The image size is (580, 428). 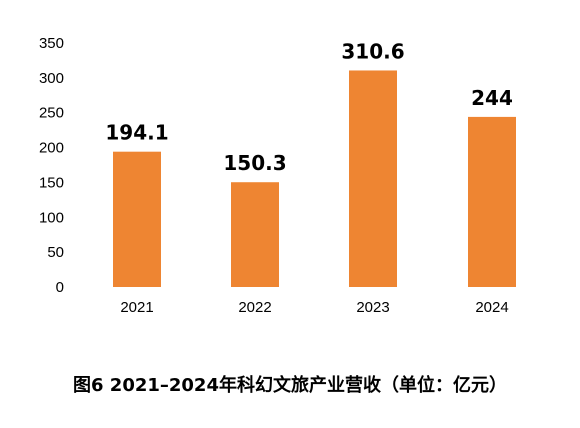 What do you see at coordinates (255, 234) in the screenshot?
I see `bar-2022` at bounding box center [255, 234].